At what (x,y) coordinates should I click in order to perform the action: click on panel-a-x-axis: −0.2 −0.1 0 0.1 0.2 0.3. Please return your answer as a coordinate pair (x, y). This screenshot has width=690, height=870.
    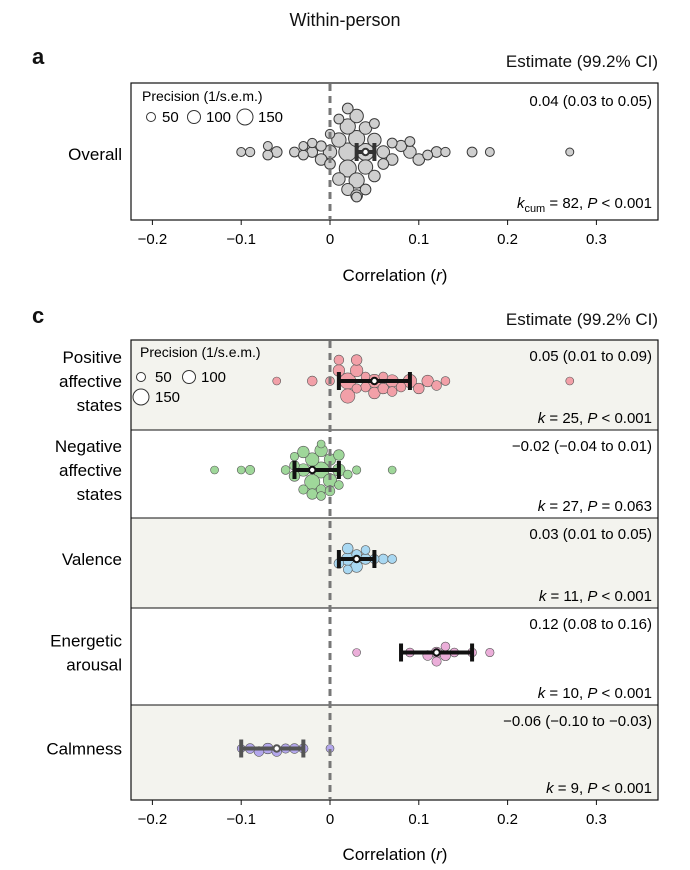
    Looking at the image, I should click on (372, 234).